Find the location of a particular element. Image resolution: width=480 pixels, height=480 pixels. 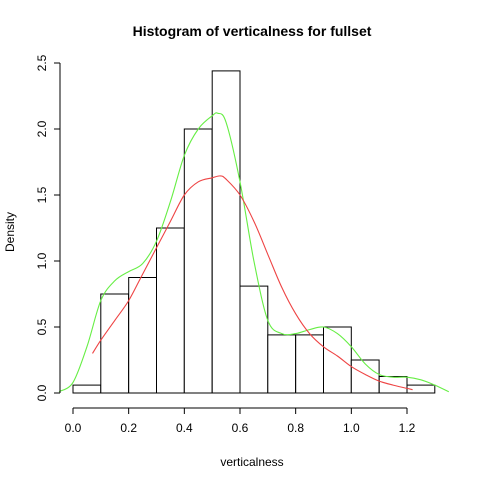

x-axis-label: verticalness is located at coordinates (251, 462).